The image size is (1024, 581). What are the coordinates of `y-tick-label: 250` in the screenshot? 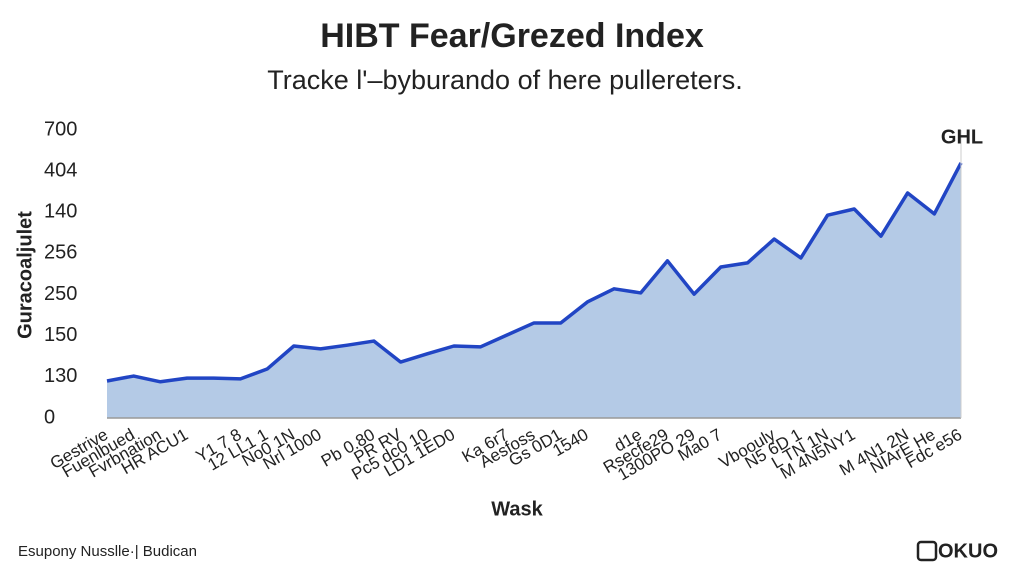 It's located at (60, 294).